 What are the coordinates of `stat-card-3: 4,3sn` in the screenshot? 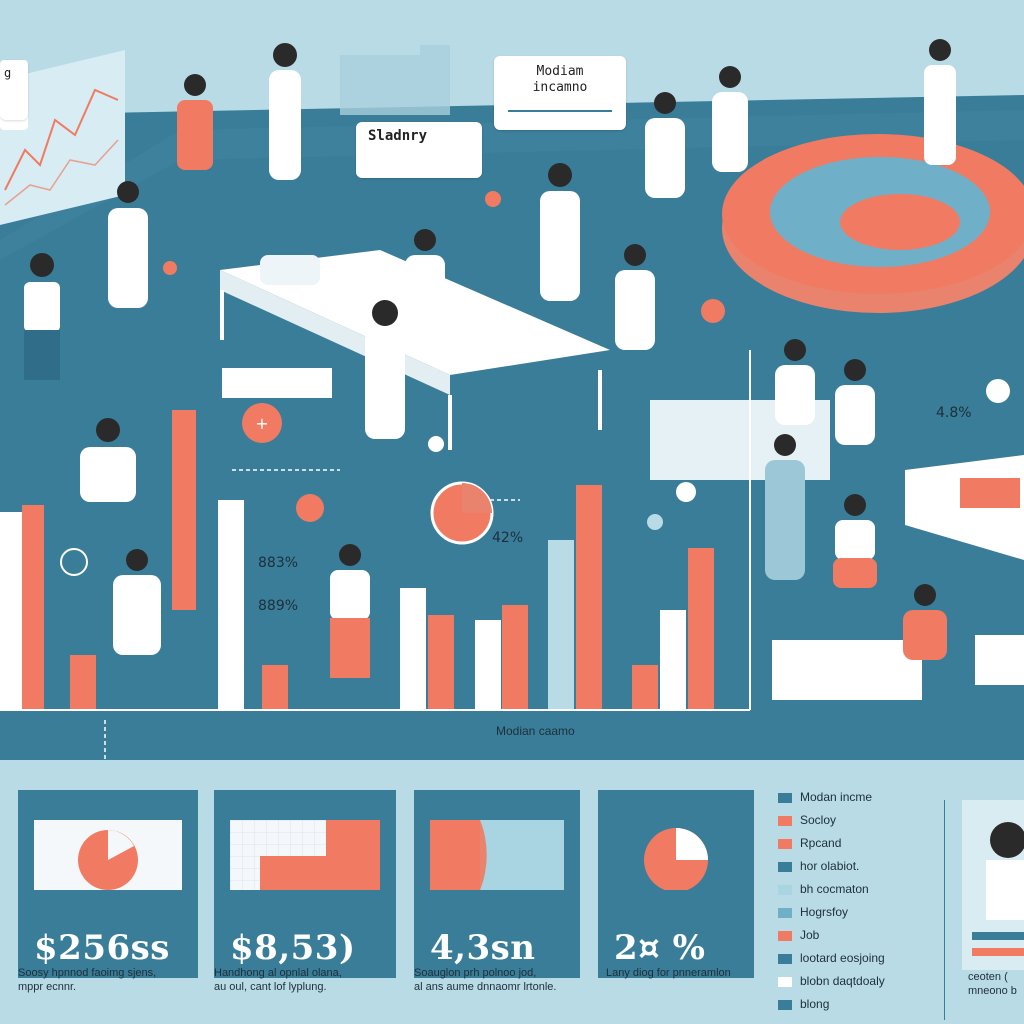 It's located at (497, 884).